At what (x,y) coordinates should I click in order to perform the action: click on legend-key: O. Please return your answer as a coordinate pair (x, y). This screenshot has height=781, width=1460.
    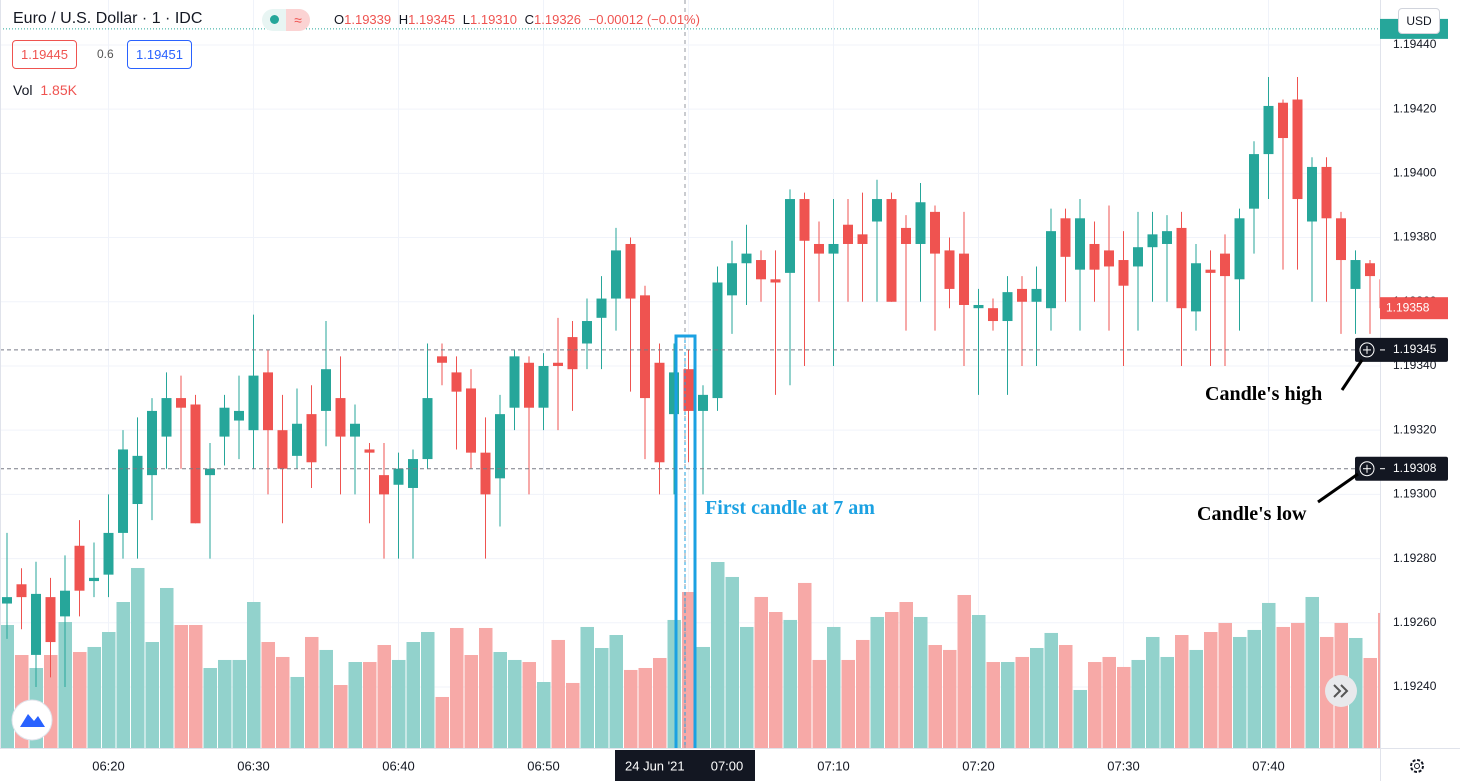
    Looking at the image, I should click on (339, 19).